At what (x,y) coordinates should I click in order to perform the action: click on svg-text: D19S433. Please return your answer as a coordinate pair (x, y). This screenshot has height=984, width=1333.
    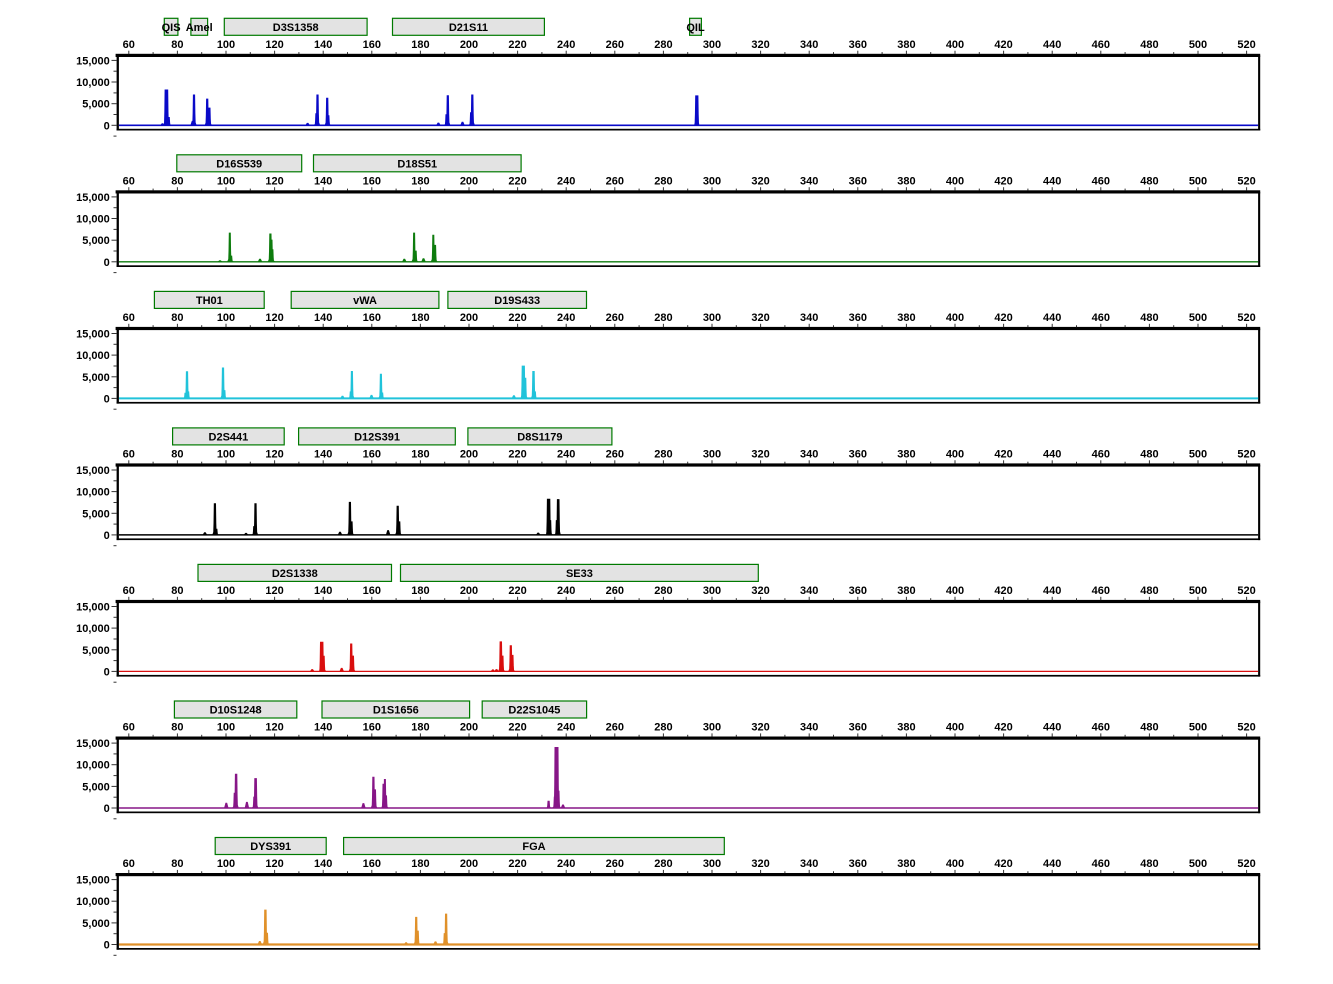
    Looking at the image, I should click on (517, 301).